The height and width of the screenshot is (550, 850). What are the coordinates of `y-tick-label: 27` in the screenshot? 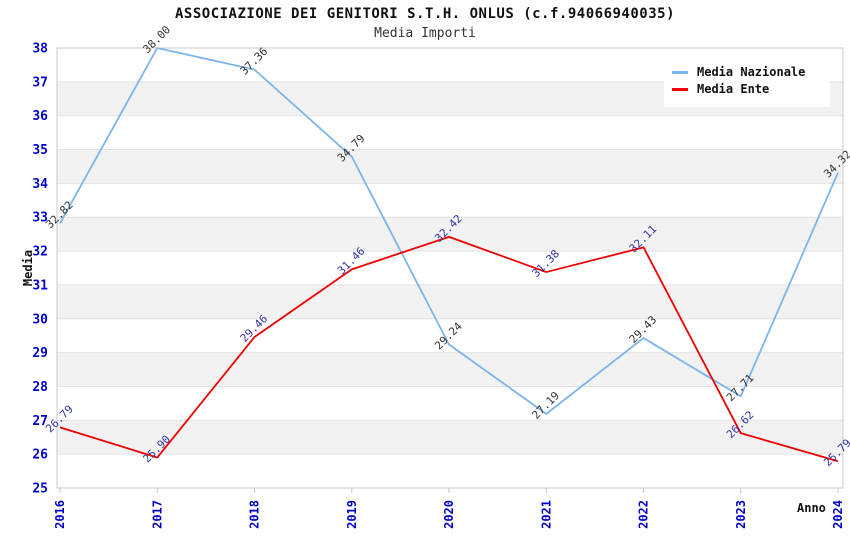 It's located at (40, 421).